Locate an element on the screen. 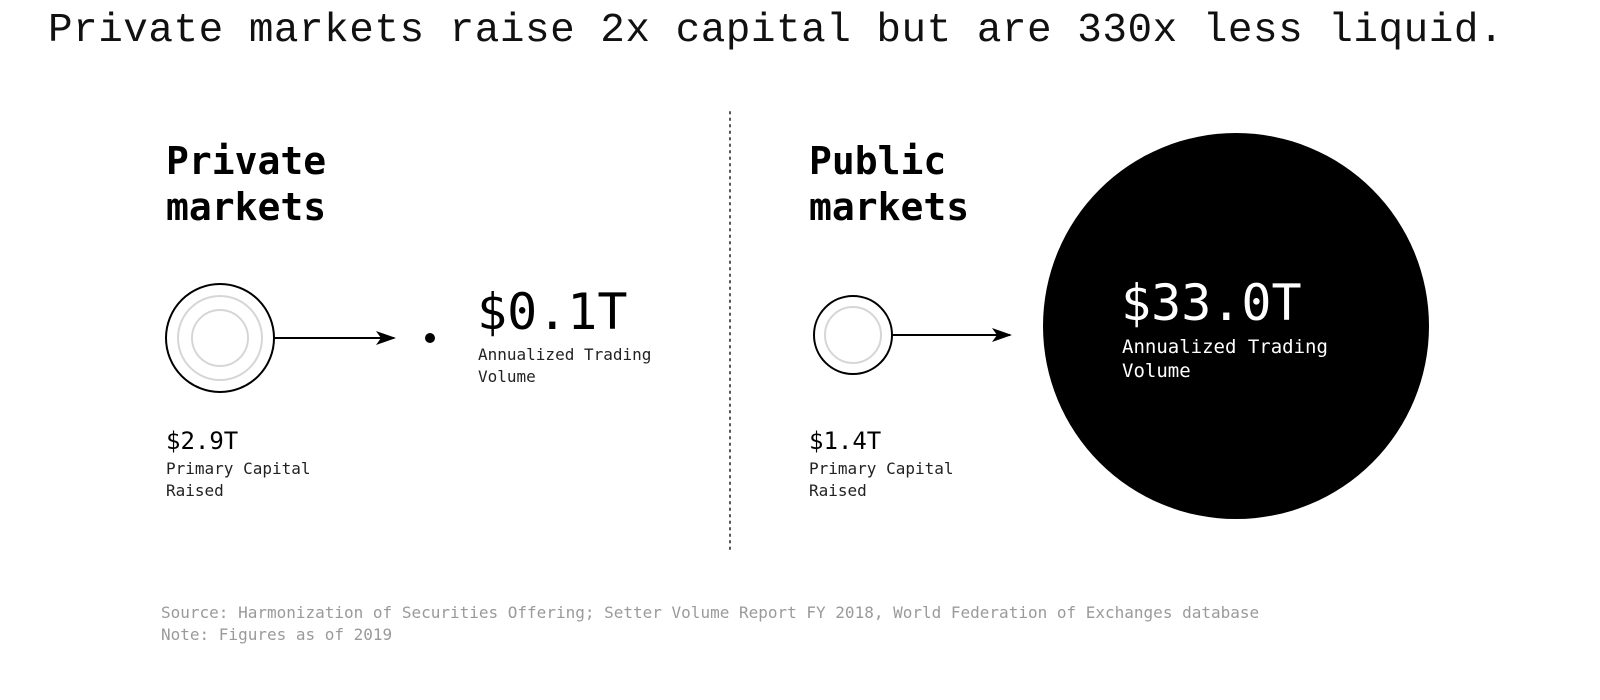 This screenshot has width=1600, height=700. private-capital-label-line1: Primary Capital is located at coordinates (238, 468).